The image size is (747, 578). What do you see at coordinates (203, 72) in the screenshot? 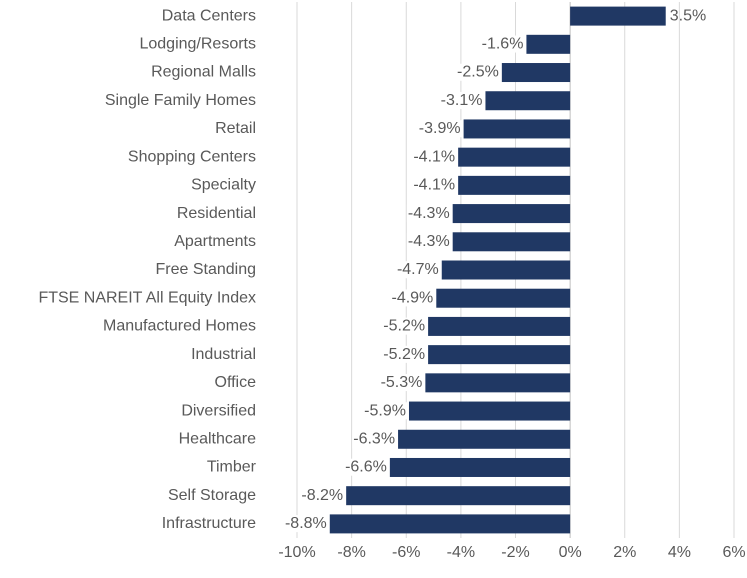
I see `y-tick-label: Regional Malls` at bounding box center [203, 72].